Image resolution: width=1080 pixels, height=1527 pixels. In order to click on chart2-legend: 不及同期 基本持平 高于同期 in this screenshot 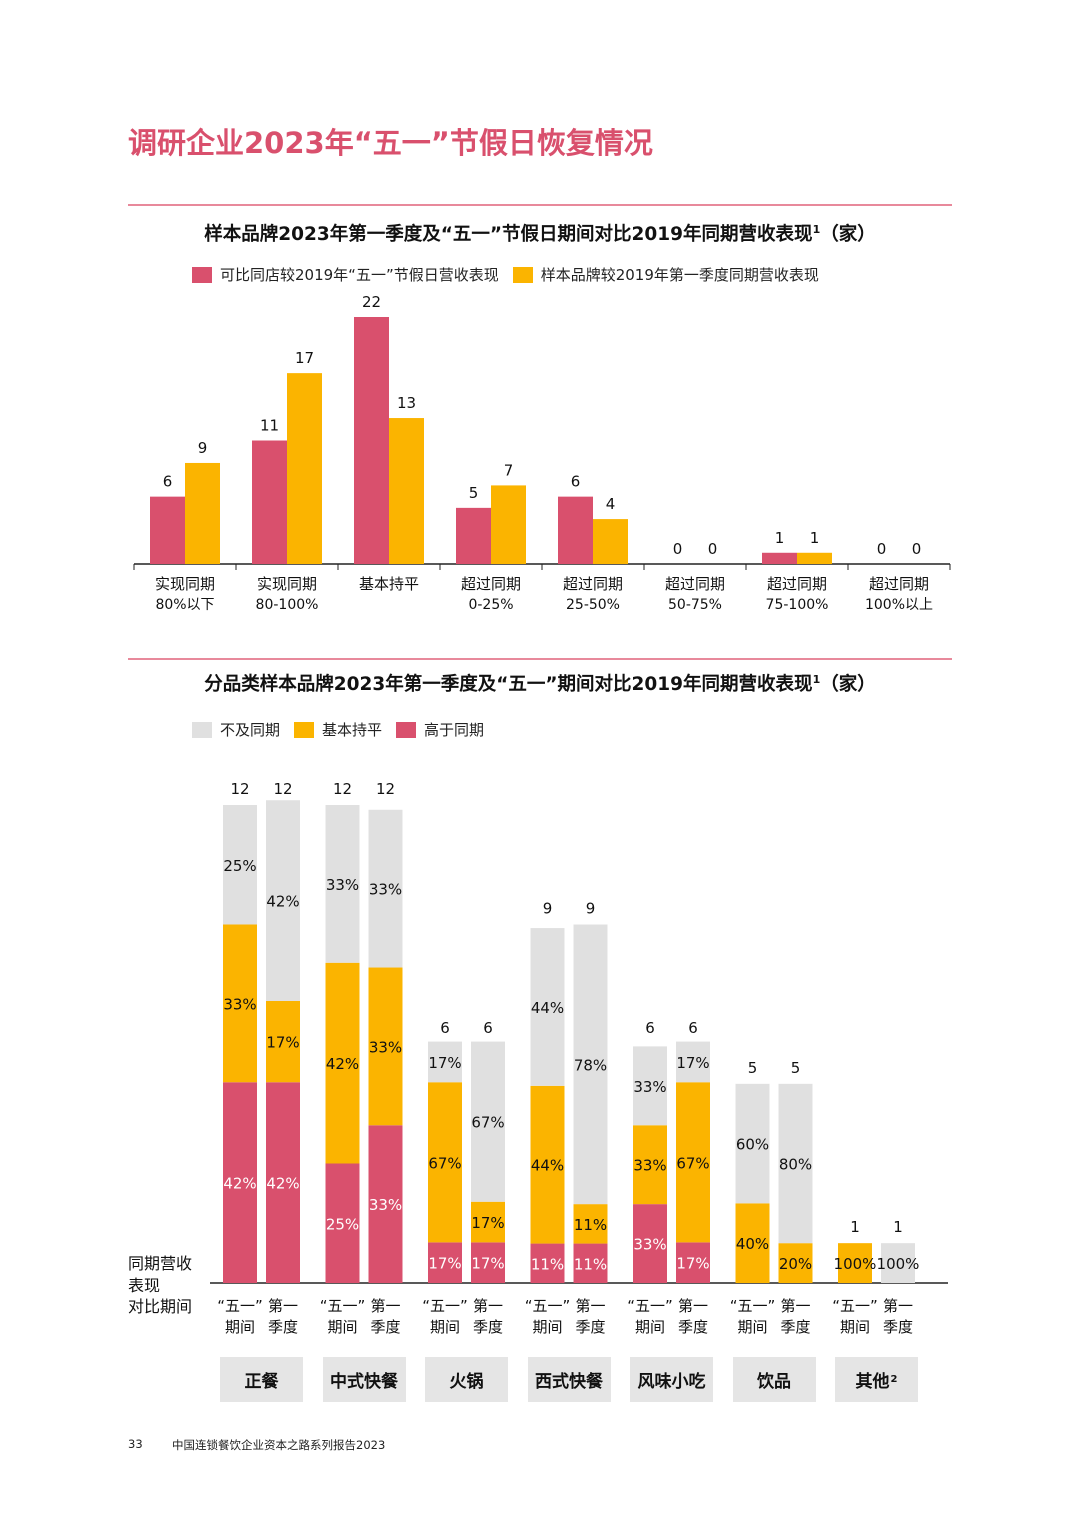, I will do `click(345, 729)`.